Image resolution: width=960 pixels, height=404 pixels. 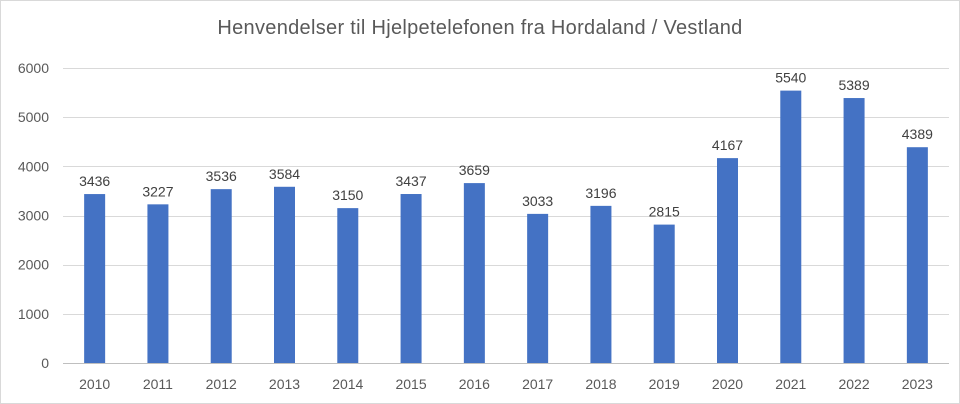 What do you see at coordinates (33, 314) in the screenshot?
I see `y-tick-label: 1000` at bounding box center [33, 314].